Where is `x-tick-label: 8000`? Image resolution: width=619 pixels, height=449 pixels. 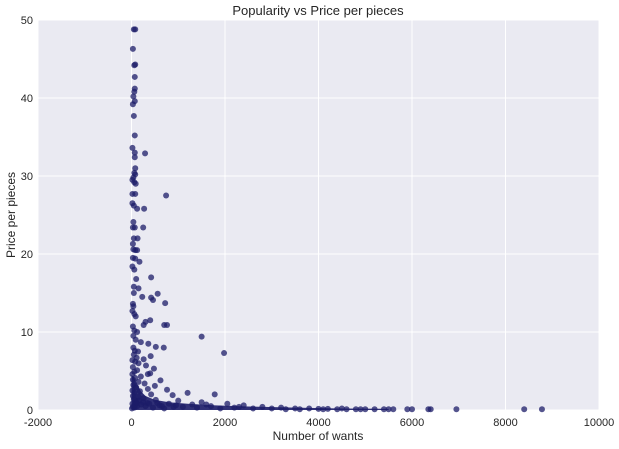 x-tick-label: 8000 is located at coordinates (505, 423).